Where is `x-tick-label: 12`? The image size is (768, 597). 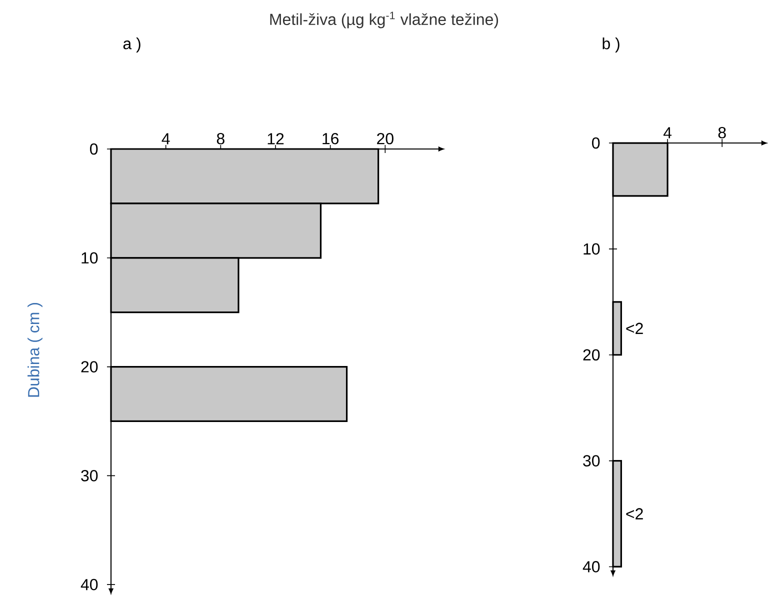
x-tick-label: 12 is located at coordinates (276, 138).